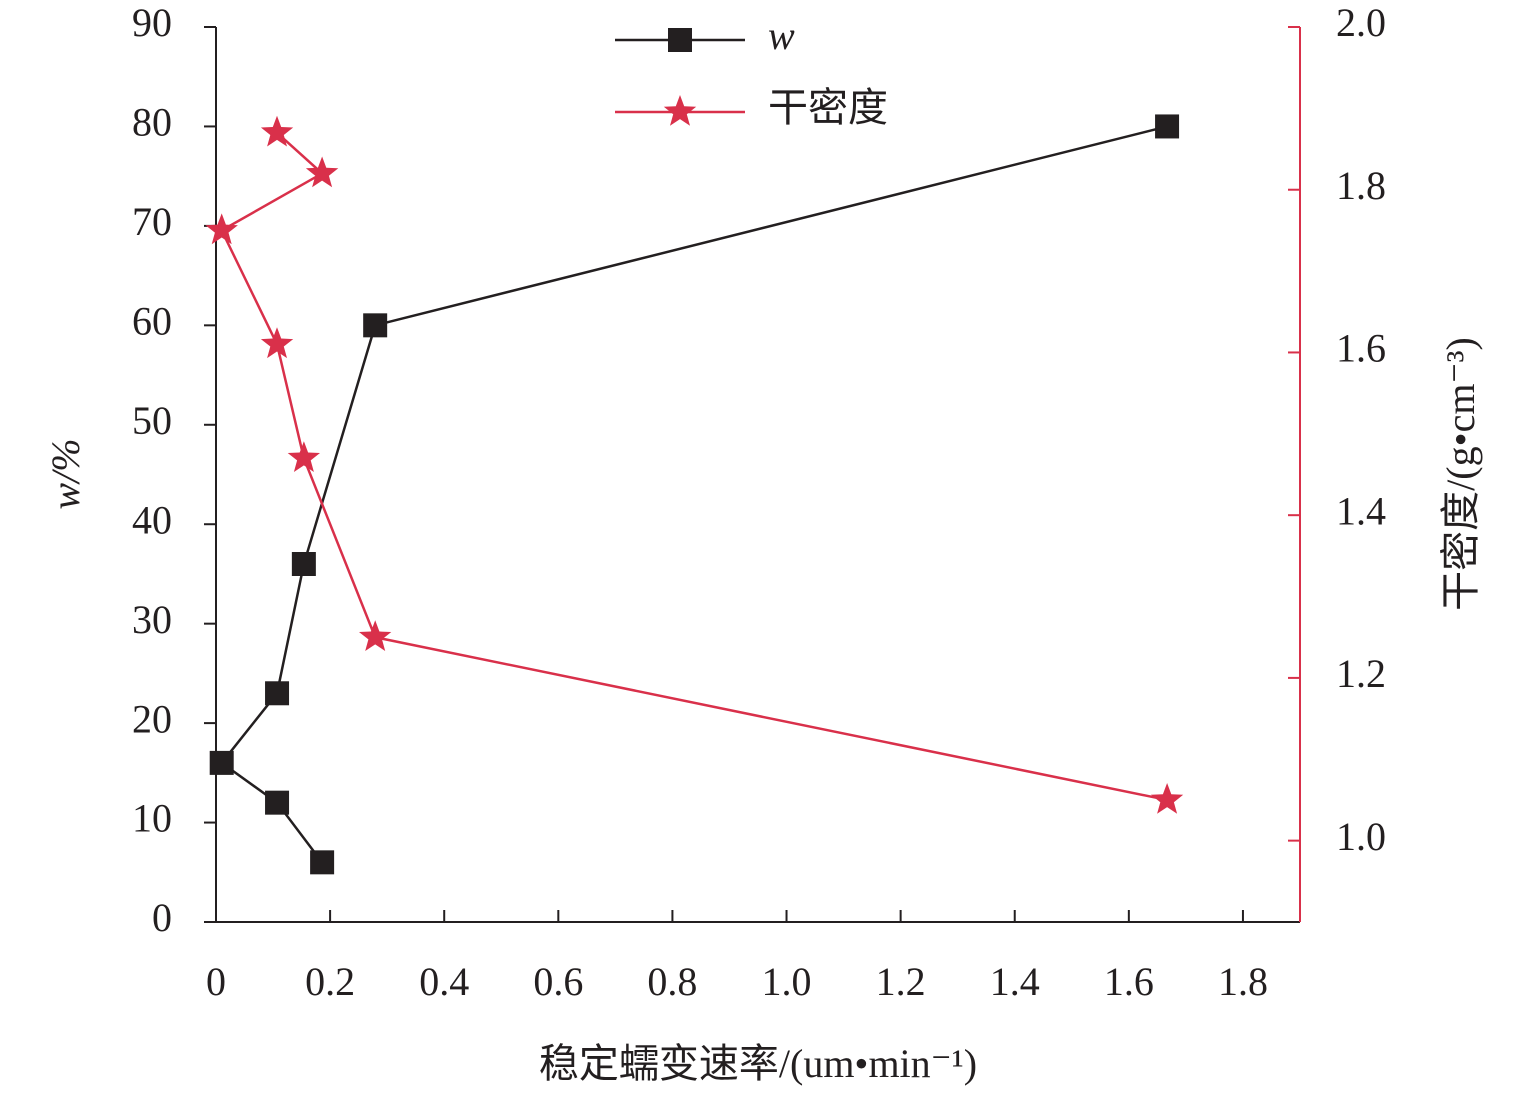  Describe the element at coordinates (152, 122) in the screenshot. I see `y-tick-label: 80` at that location.